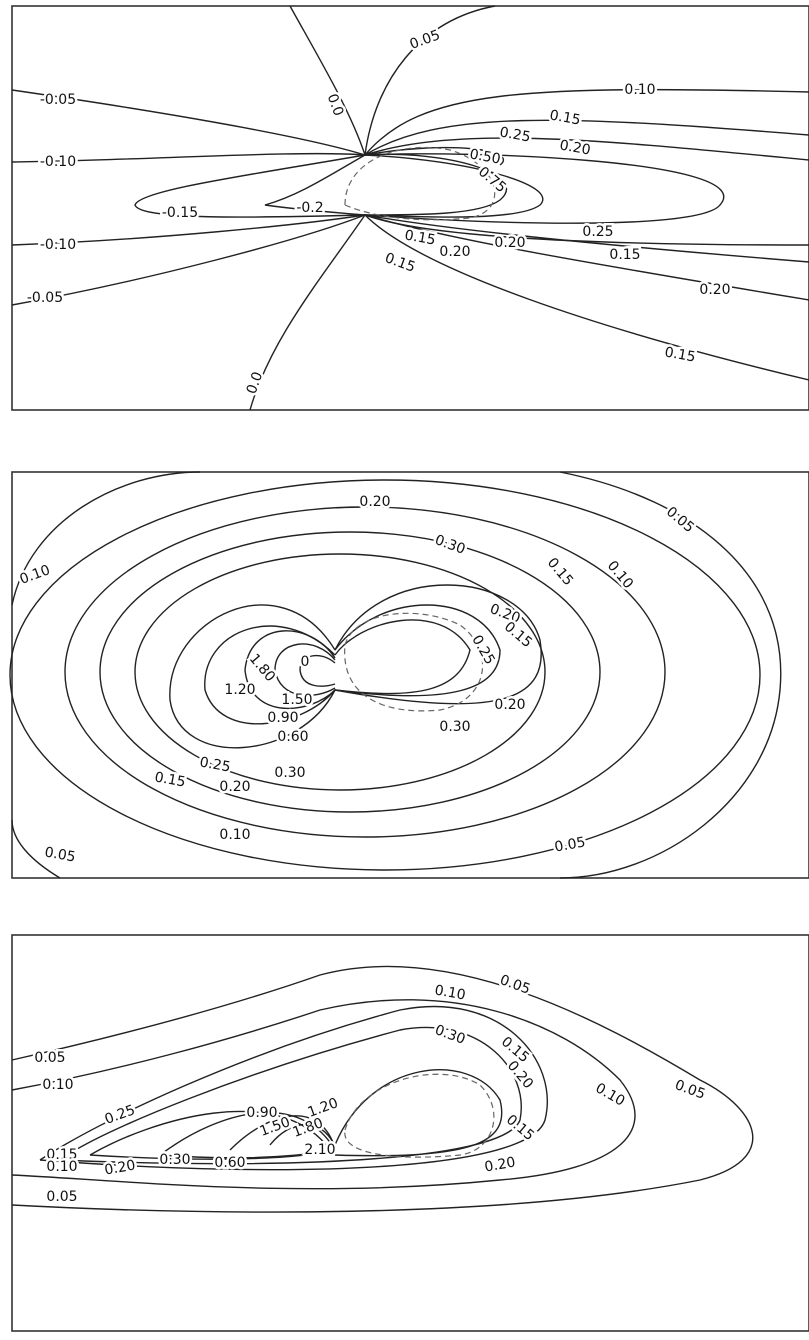 This screenshot has width=809, height=1340. Describe the element at coordinates (305, 662) in the screenshot. I see `contour-label: 0` at that location.